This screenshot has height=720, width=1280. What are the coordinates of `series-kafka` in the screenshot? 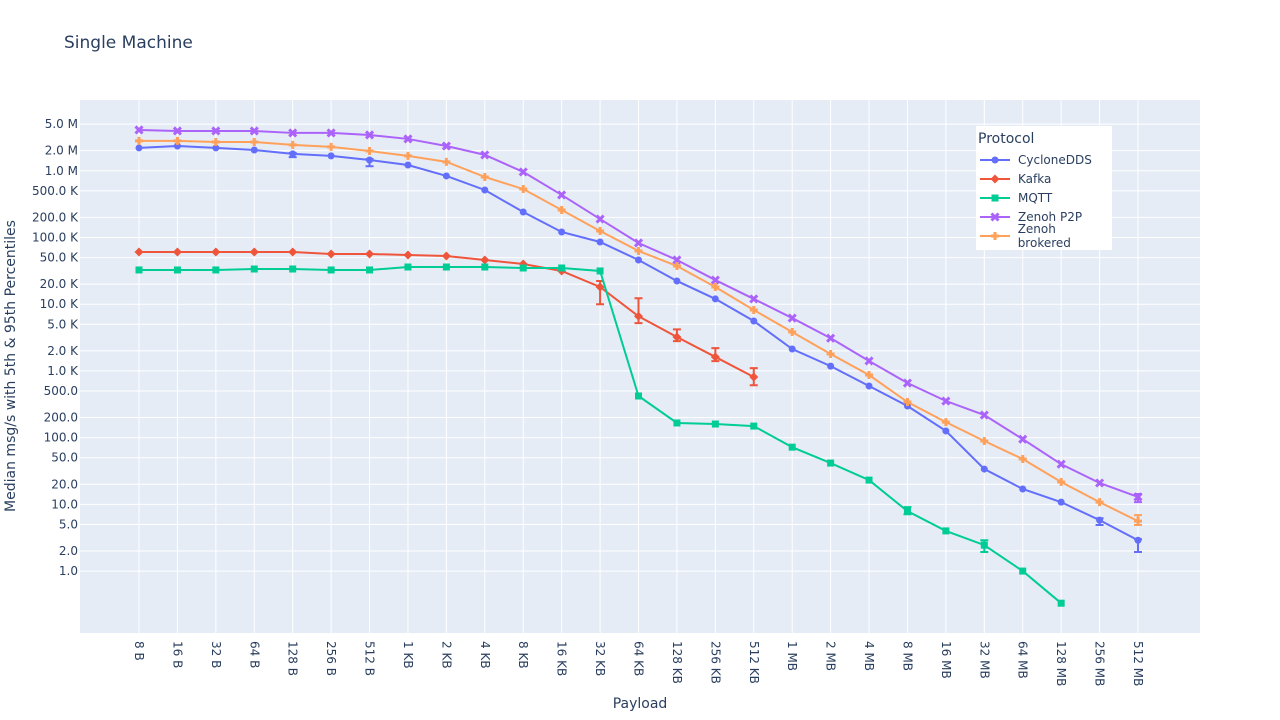 It's located at (446, 317).